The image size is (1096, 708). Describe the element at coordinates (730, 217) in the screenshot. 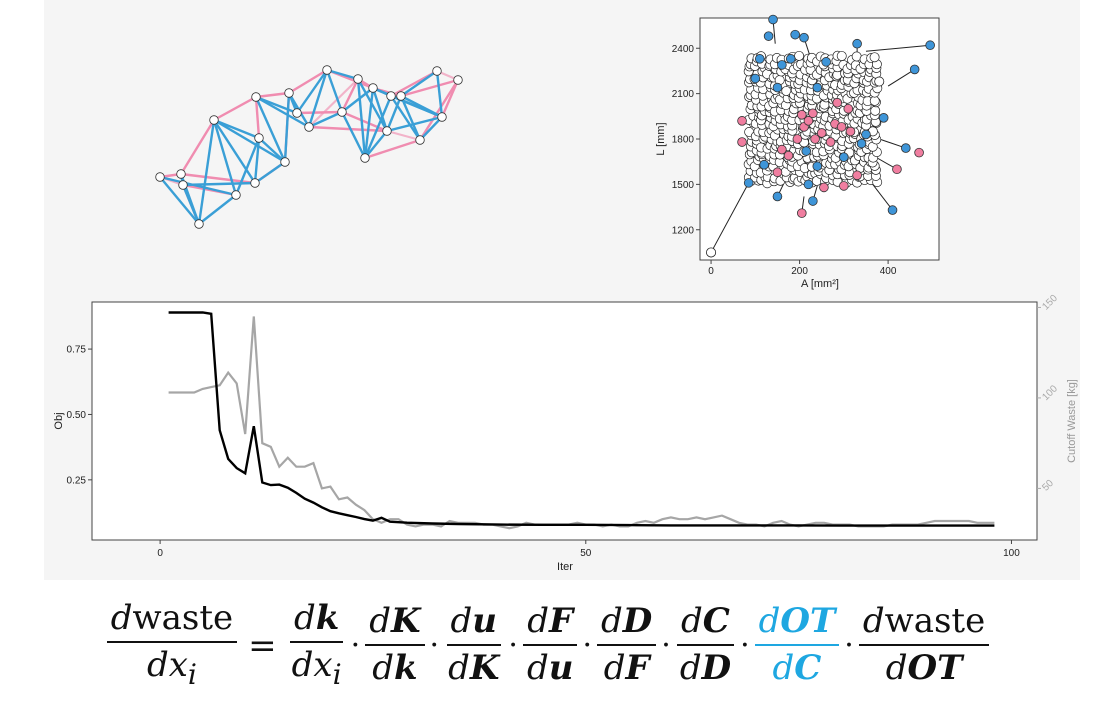

I see `scatter-link` at that location.